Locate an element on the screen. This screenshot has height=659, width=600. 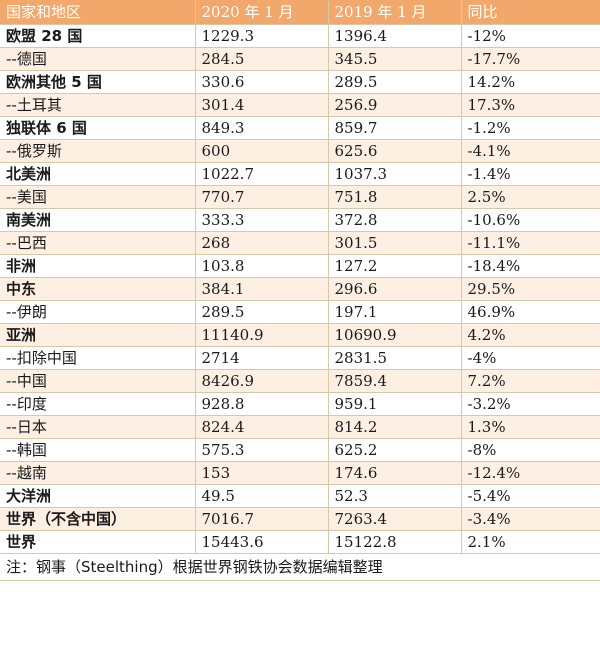
cell-2020-jan: 153 is located at coordinates (262, 473).